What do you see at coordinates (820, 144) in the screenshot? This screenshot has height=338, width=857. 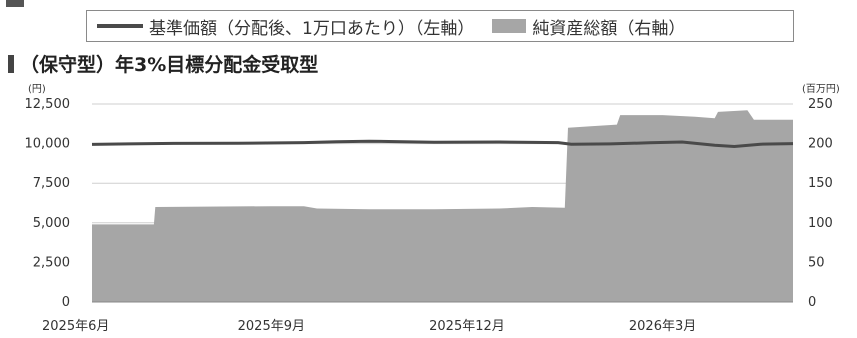 I see `y-right-tick-label-4: 200` at bounding box center [820, 144].